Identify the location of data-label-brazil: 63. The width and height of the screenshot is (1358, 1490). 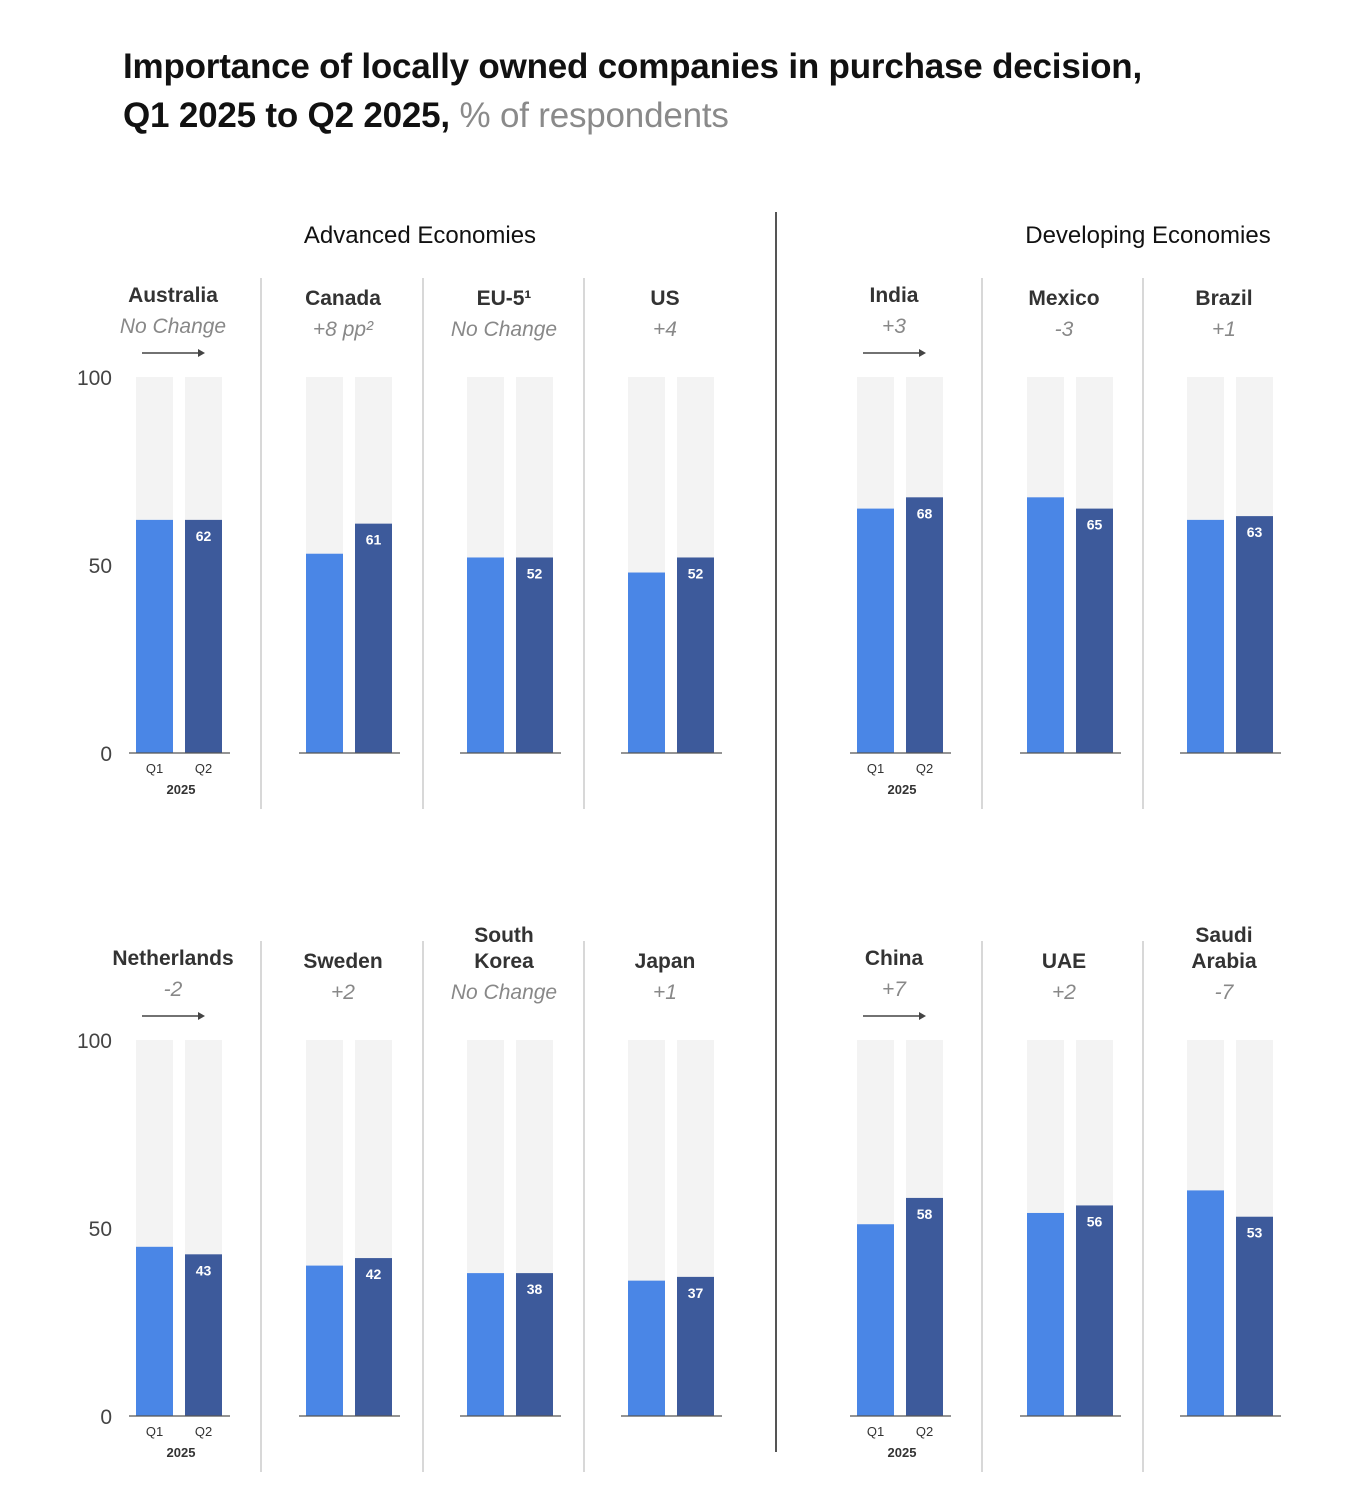
(1255, 532).